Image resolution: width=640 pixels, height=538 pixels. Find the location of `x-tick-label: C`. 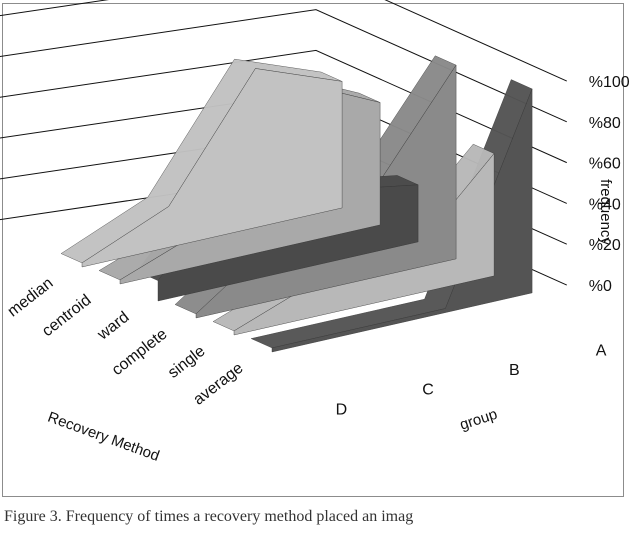

x-tick-label: C is located at coordinates (428, 390).